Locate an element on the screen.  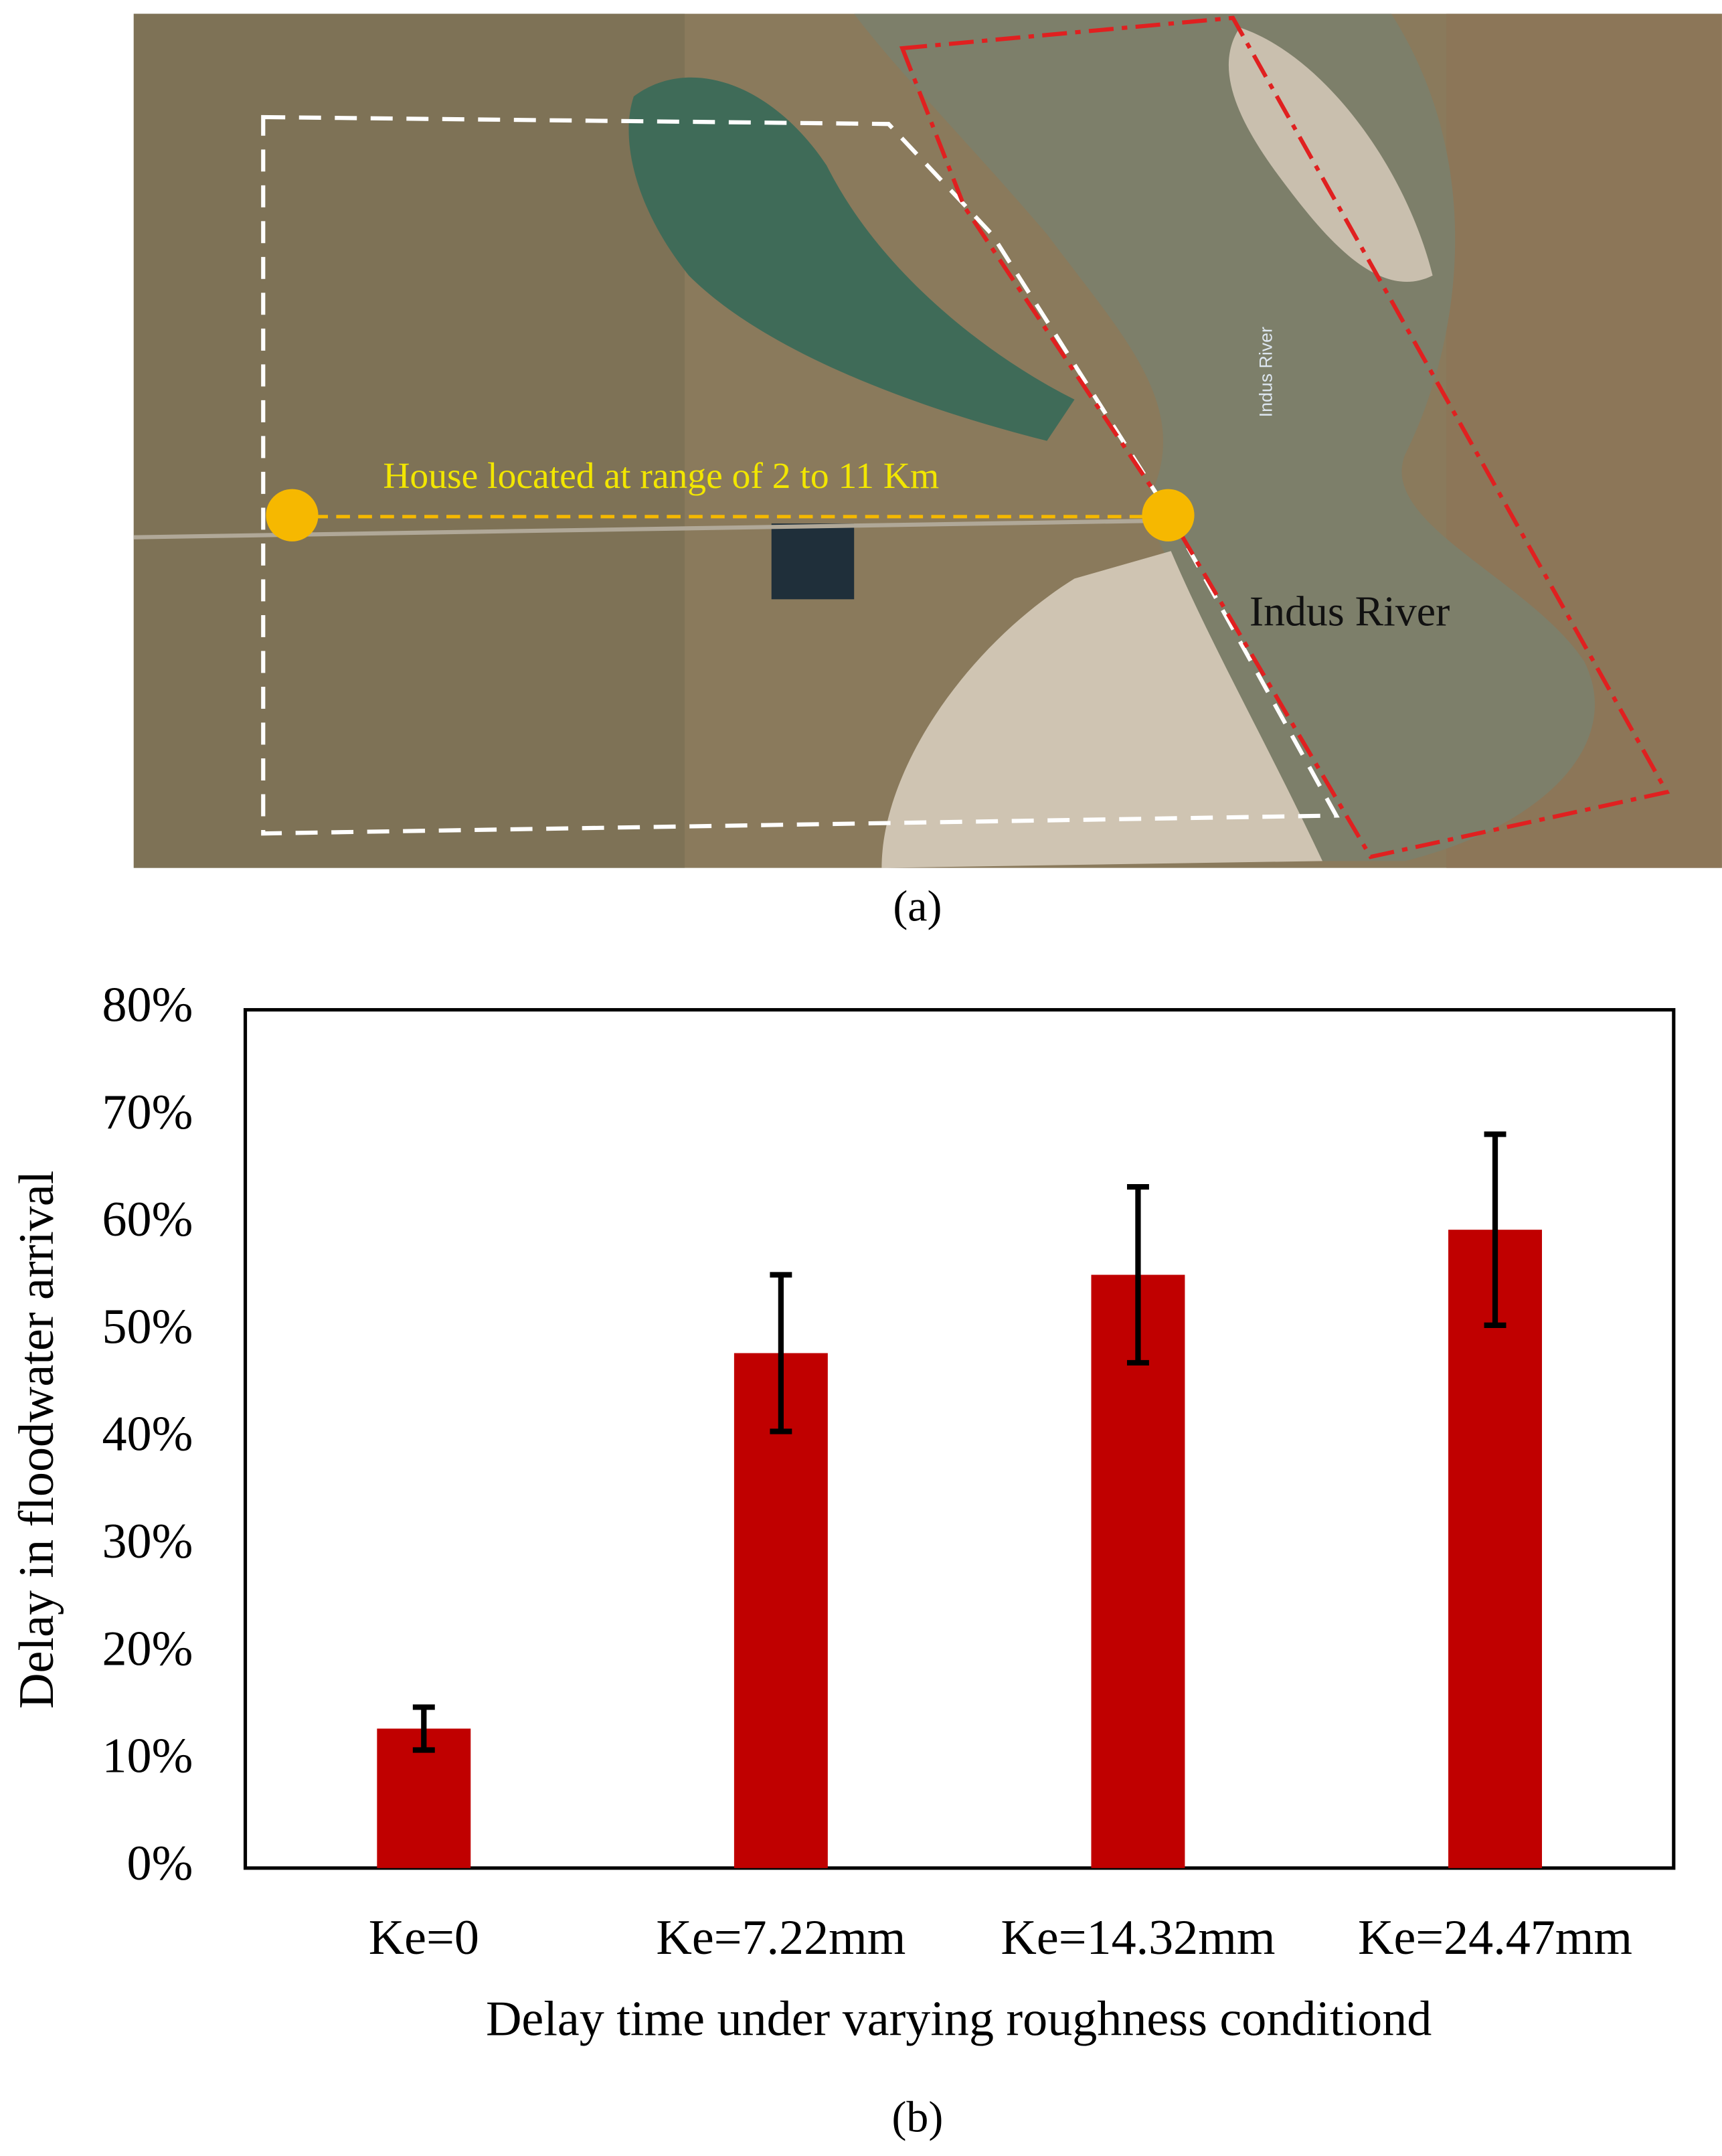
farmland is located at coordinates (409, 440).